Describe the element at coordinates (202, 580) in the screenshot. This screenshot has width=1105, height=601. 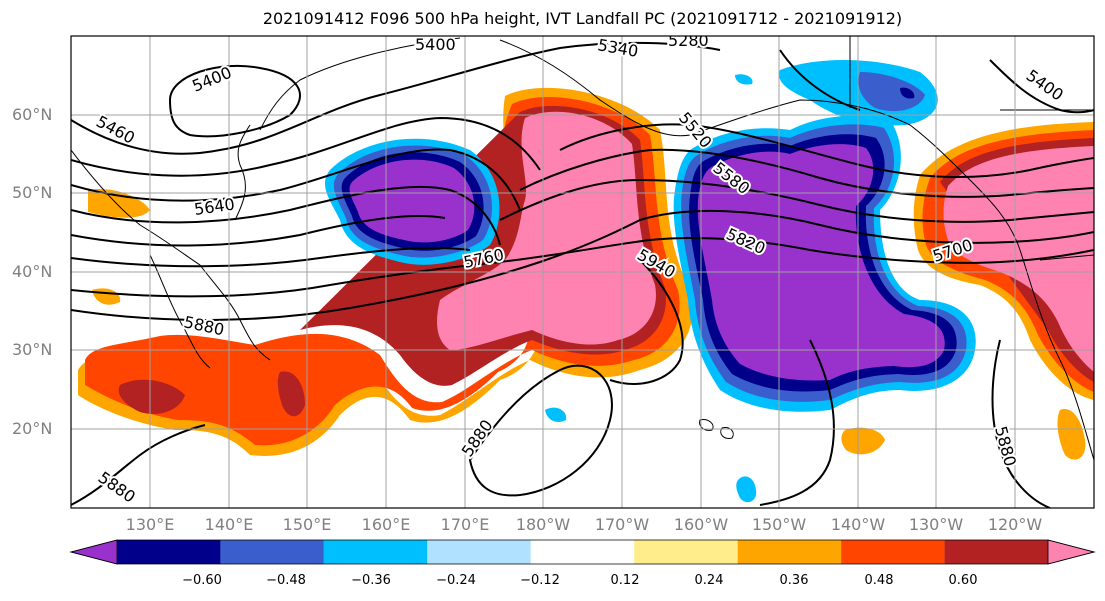
I see `colorbar-tick-label: −0.60` at that location.